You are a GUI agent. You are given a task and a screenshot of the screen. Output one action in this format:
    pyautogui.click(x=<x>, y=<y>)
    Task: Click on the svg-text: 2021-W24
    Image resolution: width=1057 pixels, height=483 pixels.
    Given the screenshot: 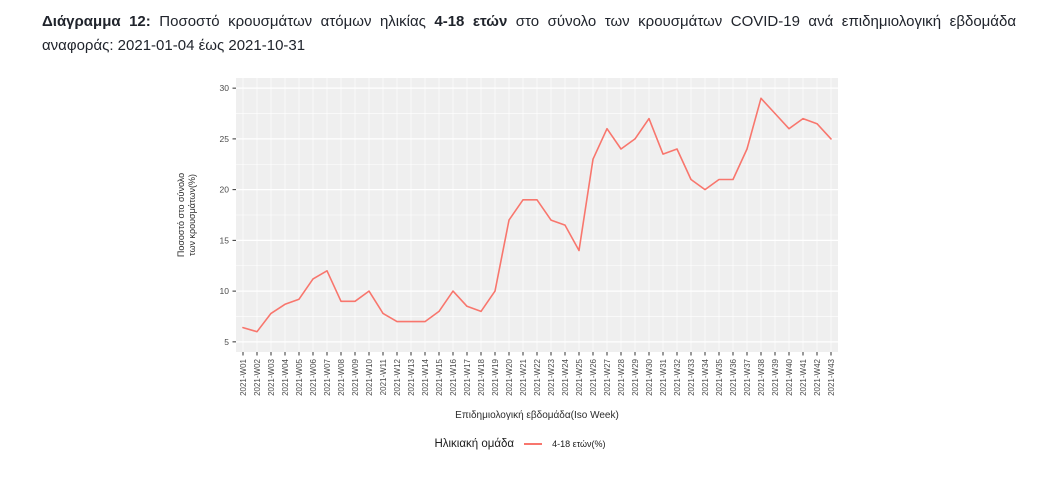 What is the action you would take?
    pyautogui.click(x=565, y=376)
    